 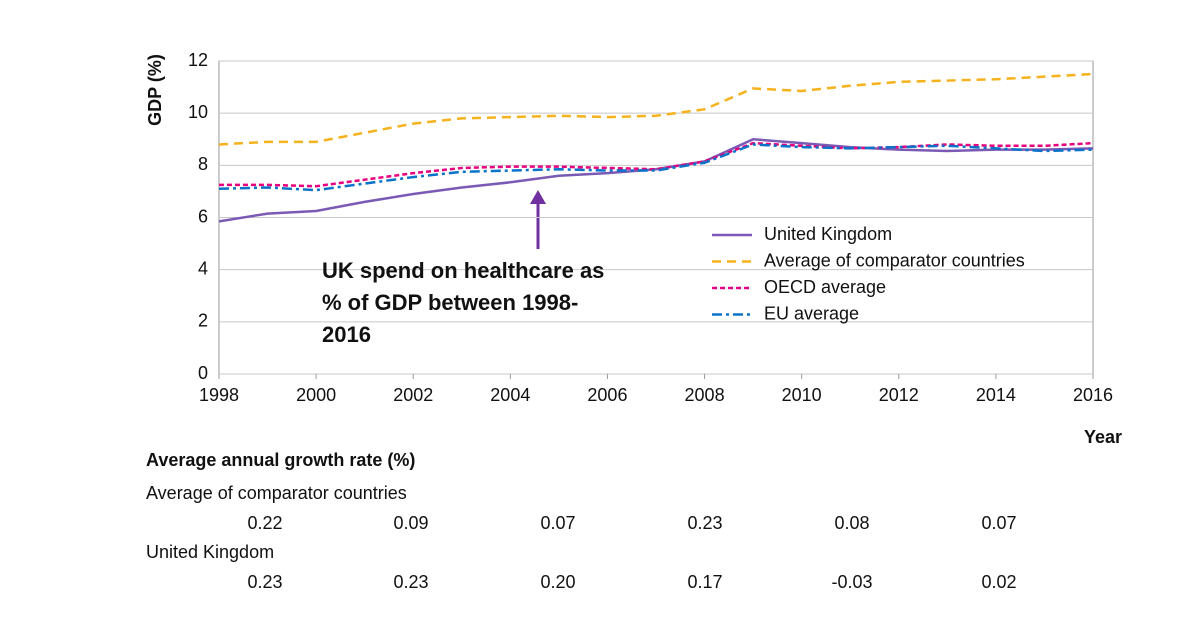 What do you see at coordinates (557, 582) in the screenshot?
I see `table-cell: 0.20` at bounding box center [557, 582].